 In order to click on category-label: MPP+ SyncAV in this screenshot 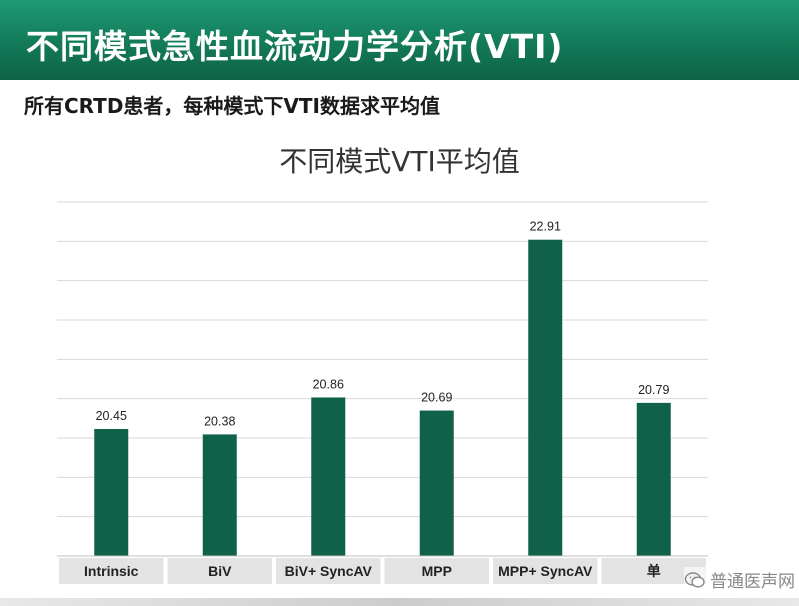, I will do `click(545, 571)`.